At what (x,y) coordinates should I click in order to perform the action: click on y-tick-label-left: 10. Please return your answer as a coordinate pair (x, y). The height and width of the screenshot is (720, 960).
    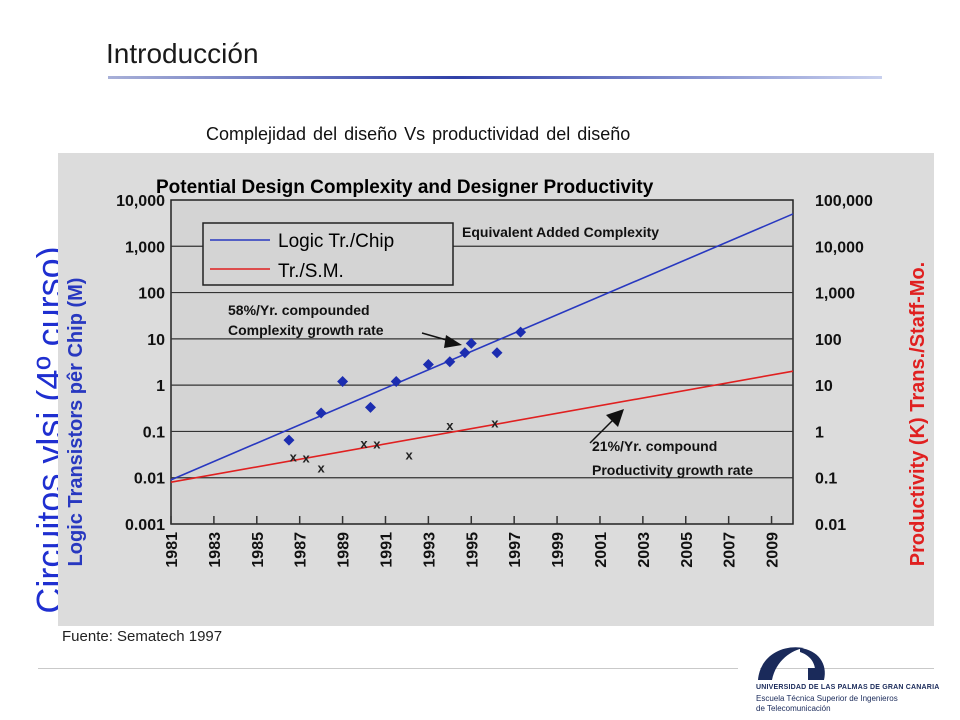
    Looking at the image, I should click on (156, 340).